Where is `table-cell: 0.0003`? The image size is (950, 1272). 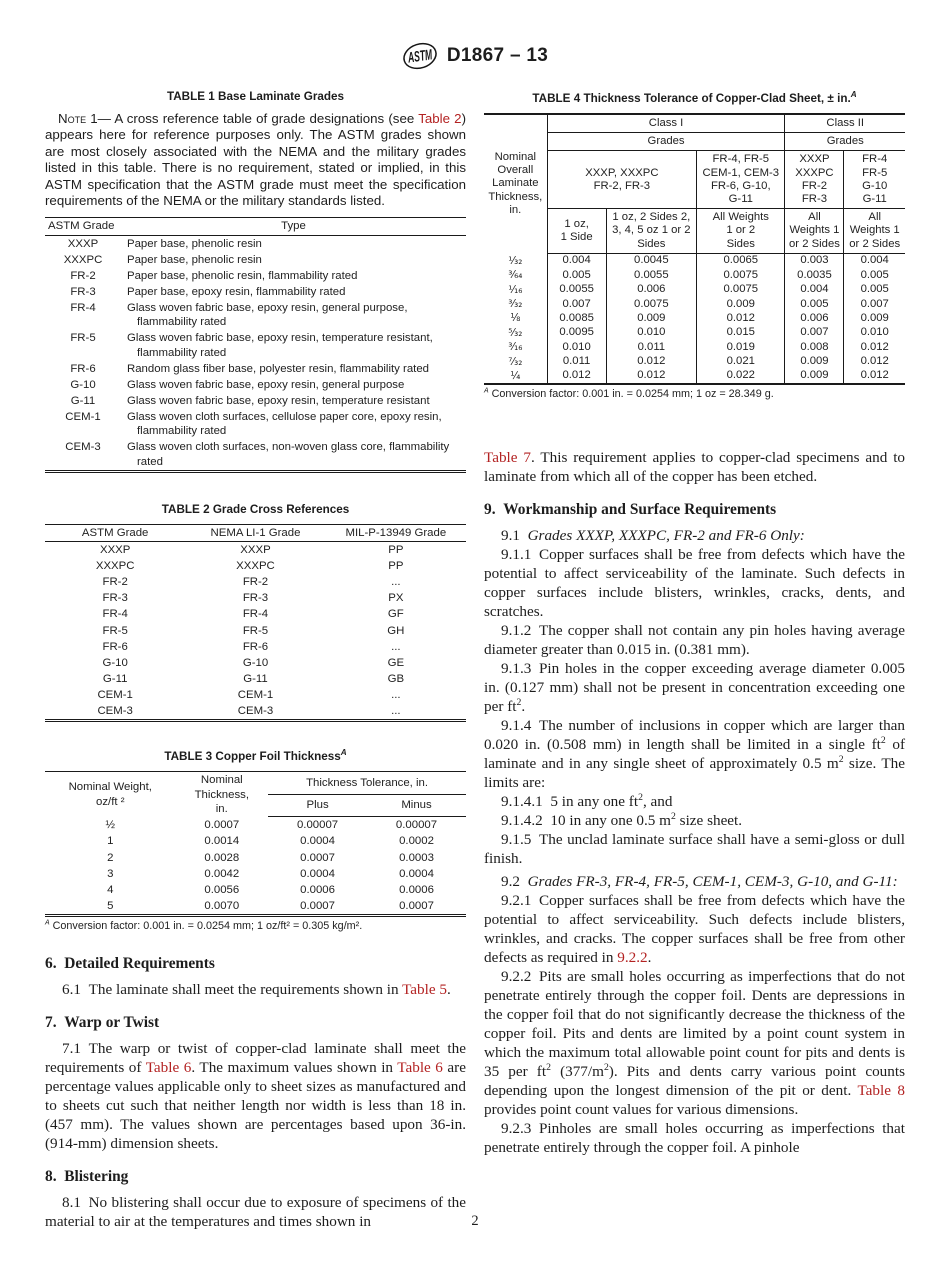
table-cell: 0.0003 is located at coordinates (416, 857).